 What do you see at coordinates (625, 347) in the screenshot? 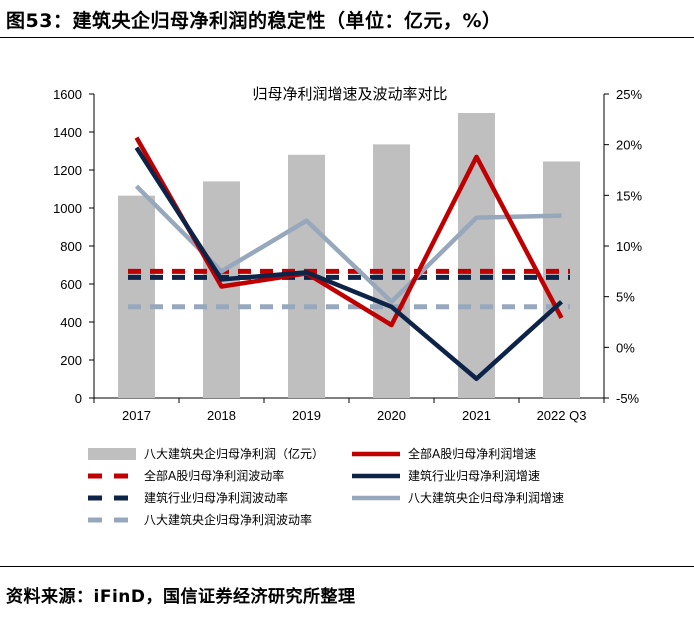
I see `right-tick-label: 0%` at bounding box center [625, 347].